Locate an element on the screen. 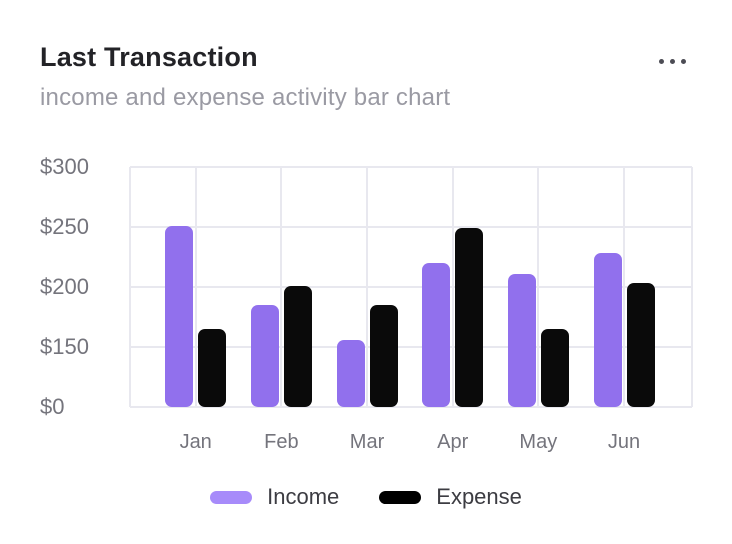 The width and height of the screenshot is (732, 544). bar-income-feb is located at coordinates (264, 356).